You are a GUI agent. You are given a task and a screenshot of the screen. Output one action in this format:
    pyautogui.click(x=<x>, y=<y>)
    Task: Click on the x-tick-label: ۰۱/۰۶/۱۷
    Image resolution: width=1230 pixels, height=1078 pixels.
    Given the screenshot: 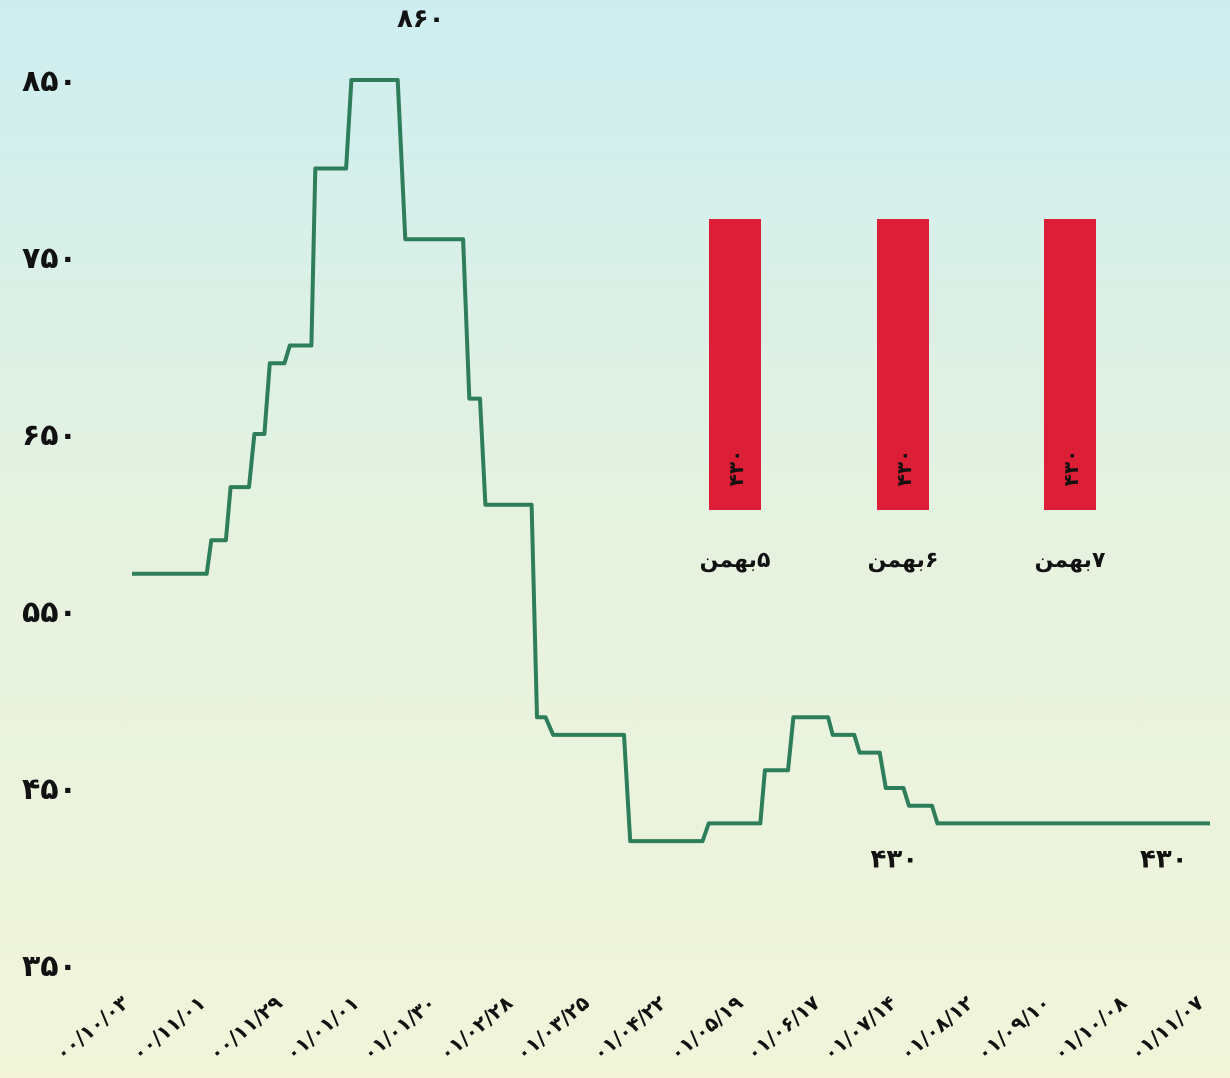 What is the action you would take?
    pyautogui.click(x=783, y=1027)
    